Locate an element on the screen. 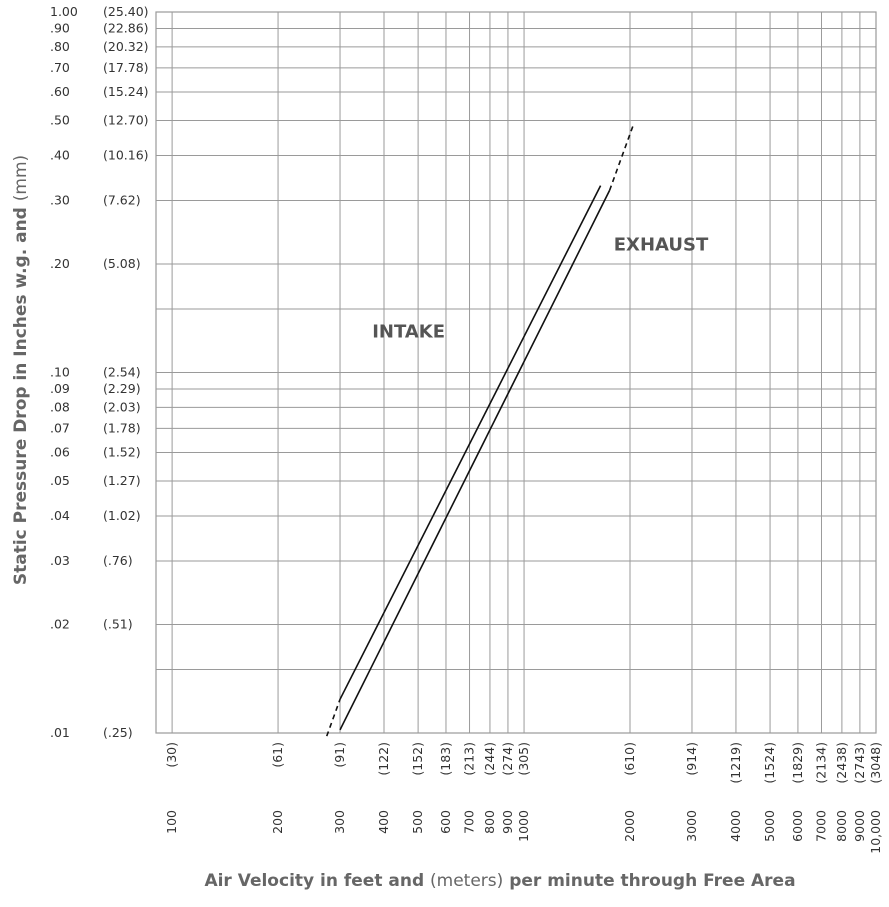  x-tick-metric-8: (274) is located at coordinates (507, 759).